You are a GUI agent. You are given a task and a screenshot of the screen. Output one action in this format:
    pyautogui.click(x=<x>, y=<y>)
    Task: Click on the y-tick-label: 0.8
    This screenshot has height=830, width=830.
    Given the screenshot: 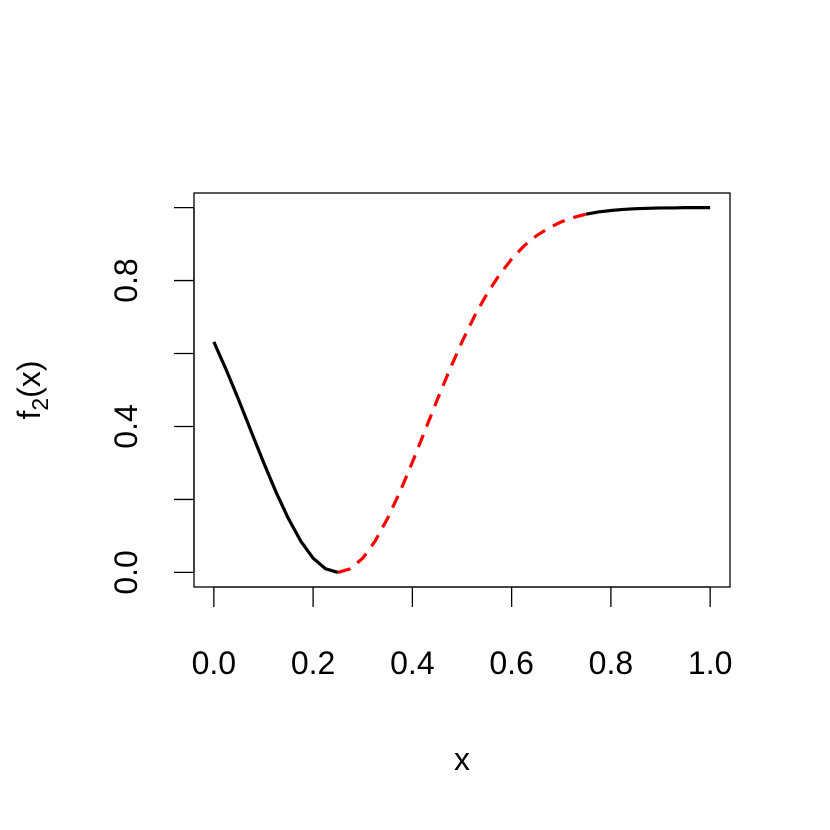 What is the action you would take?
    pyautogui.click(x=126, y=280)
    